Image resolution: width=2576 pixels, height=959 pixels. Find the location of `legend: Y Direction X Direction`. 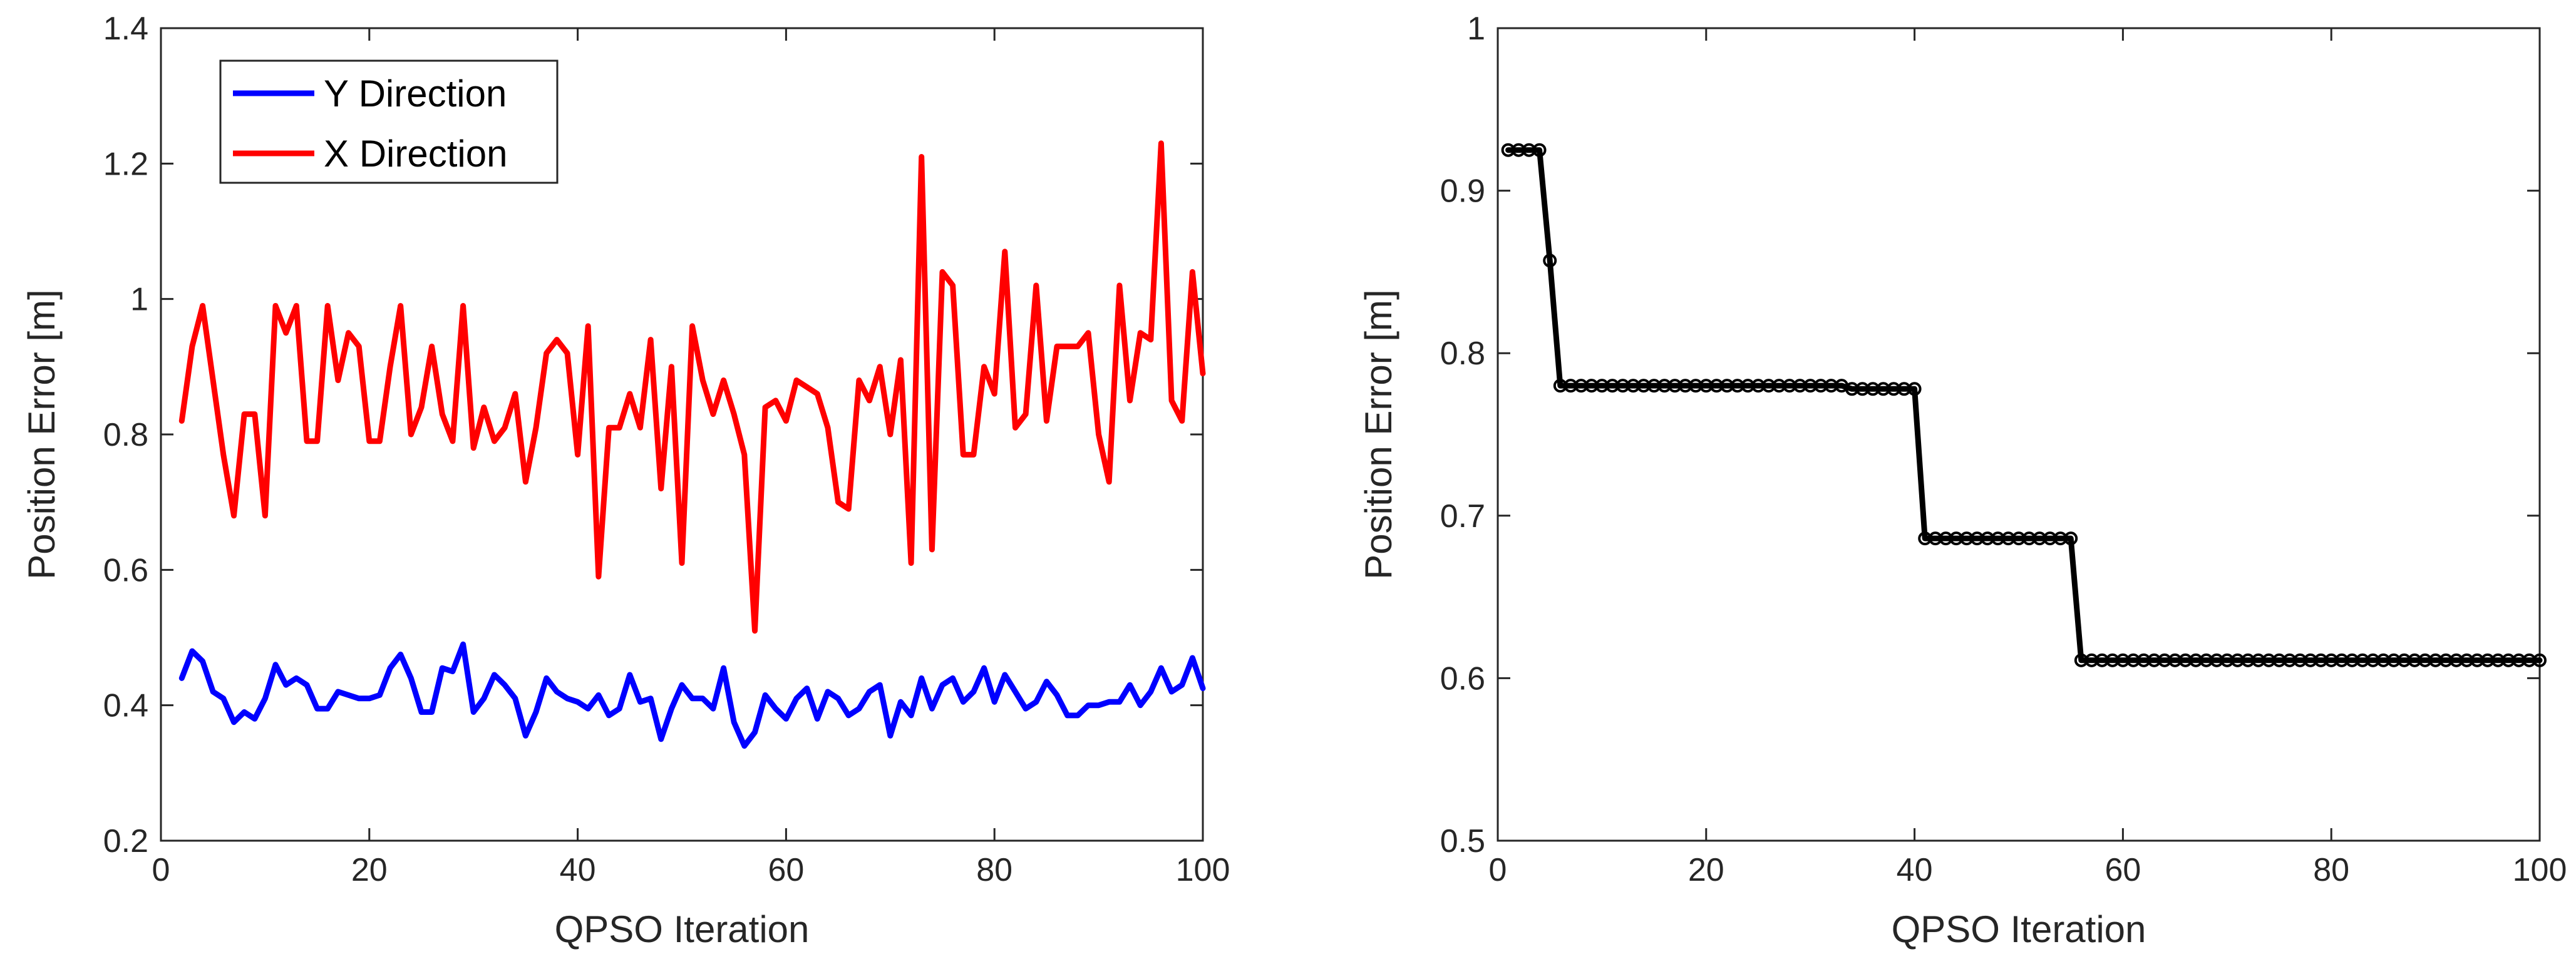

legend: Y Direction X Direction is located at coordinates (389, 121).